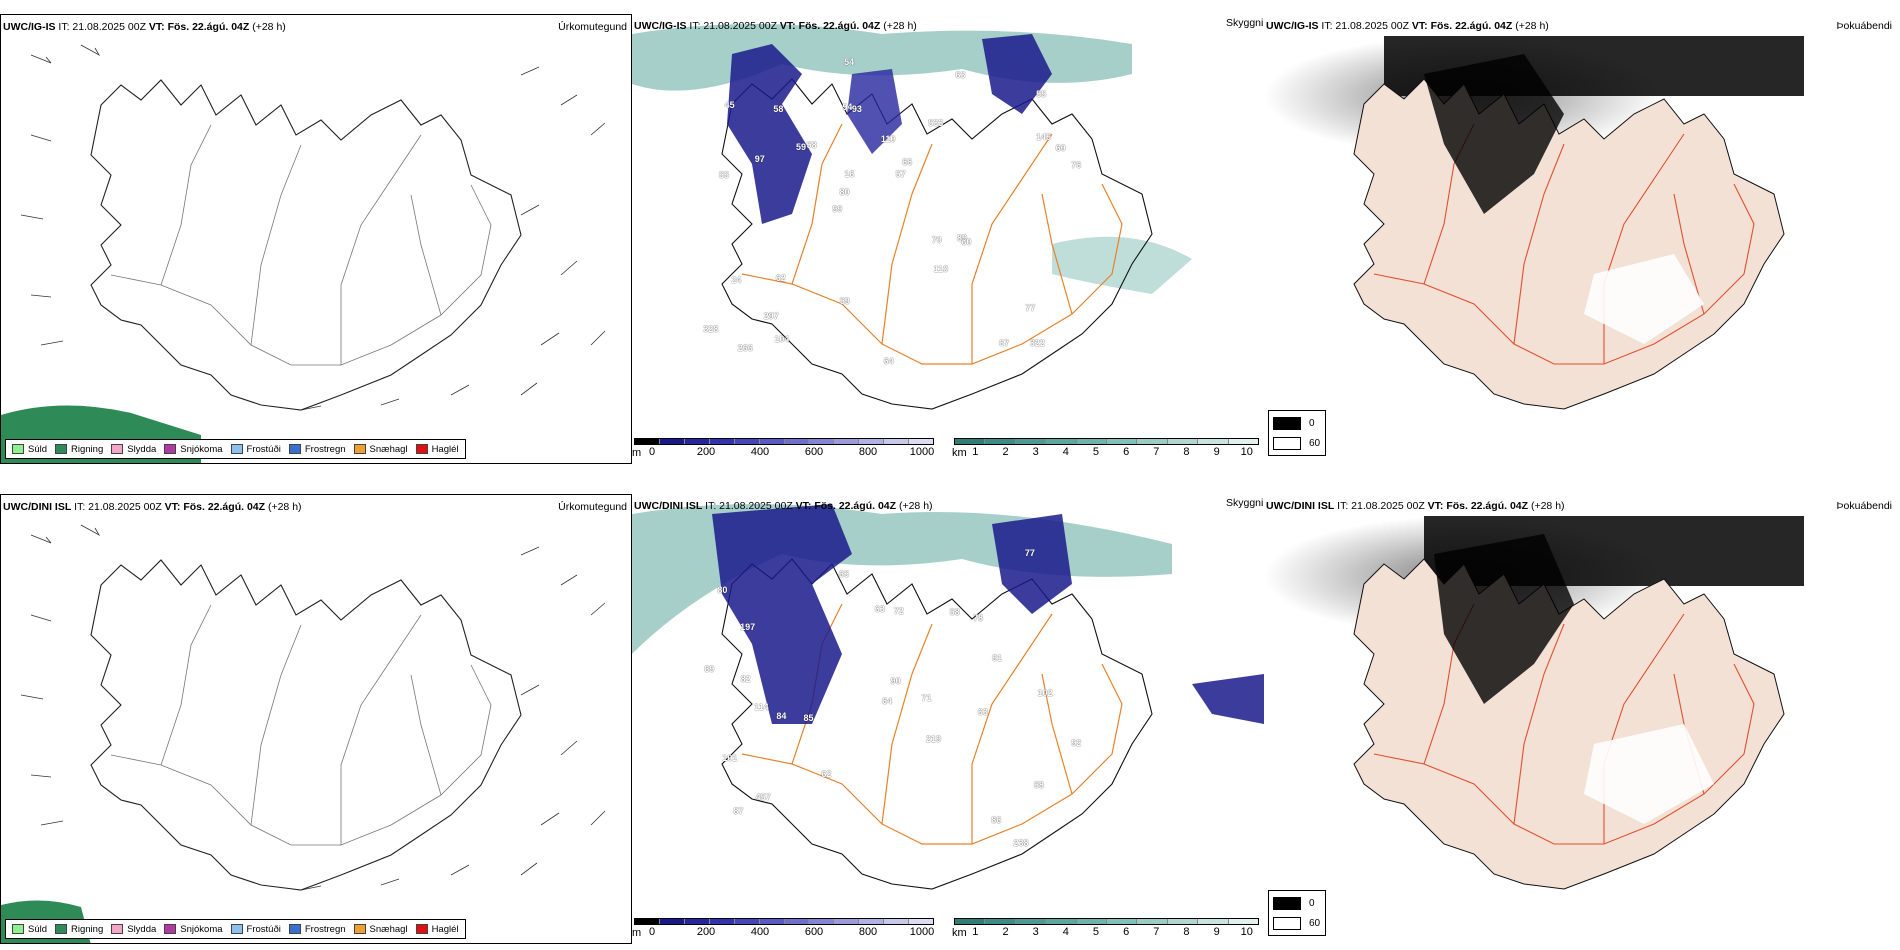 This screenshot has height=950, width=1900. Describe the element at coordinates (922, 932) in the screenshot. I see `colorbar-tick-label: 1000` at that location.